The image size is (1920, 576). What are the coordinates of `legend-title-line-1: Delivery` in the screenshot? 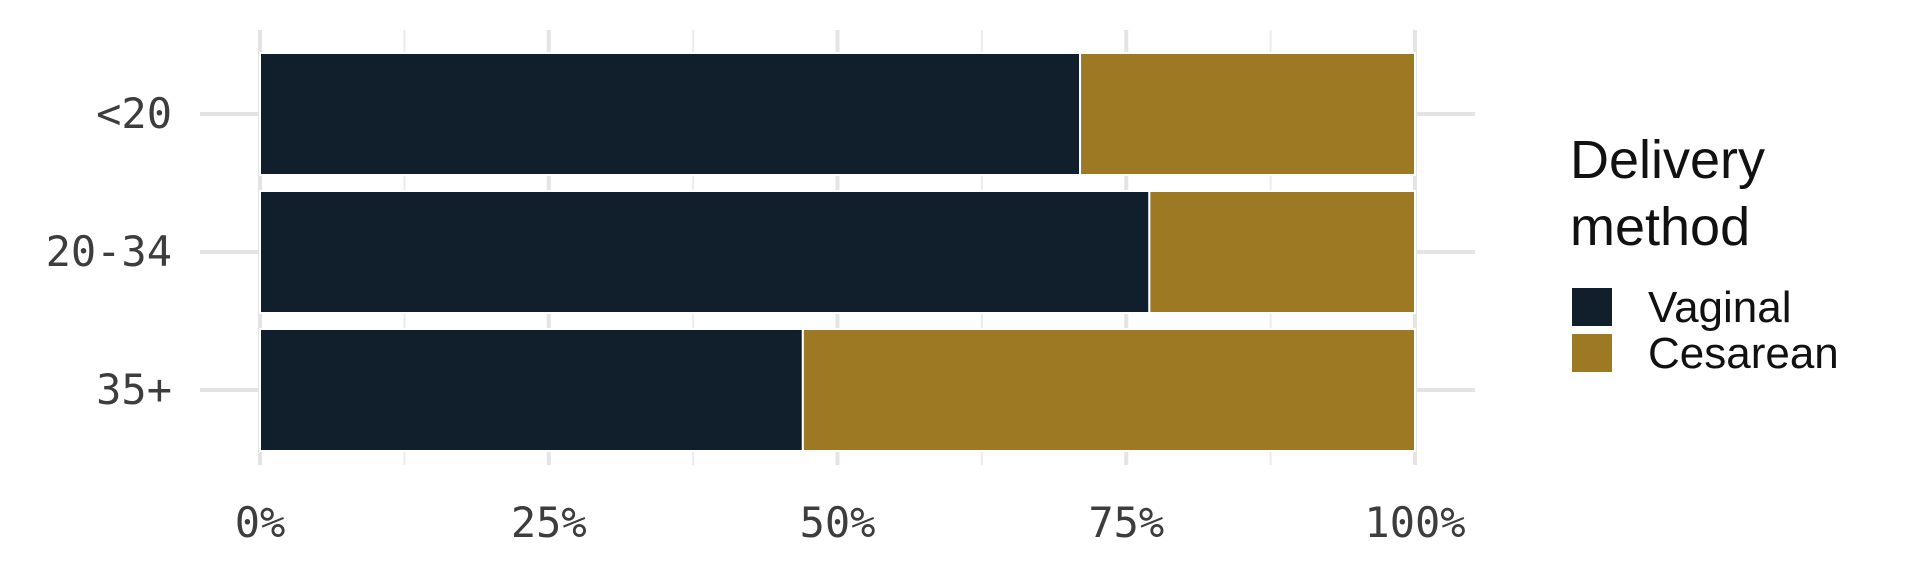 It's located at (1667, 160).